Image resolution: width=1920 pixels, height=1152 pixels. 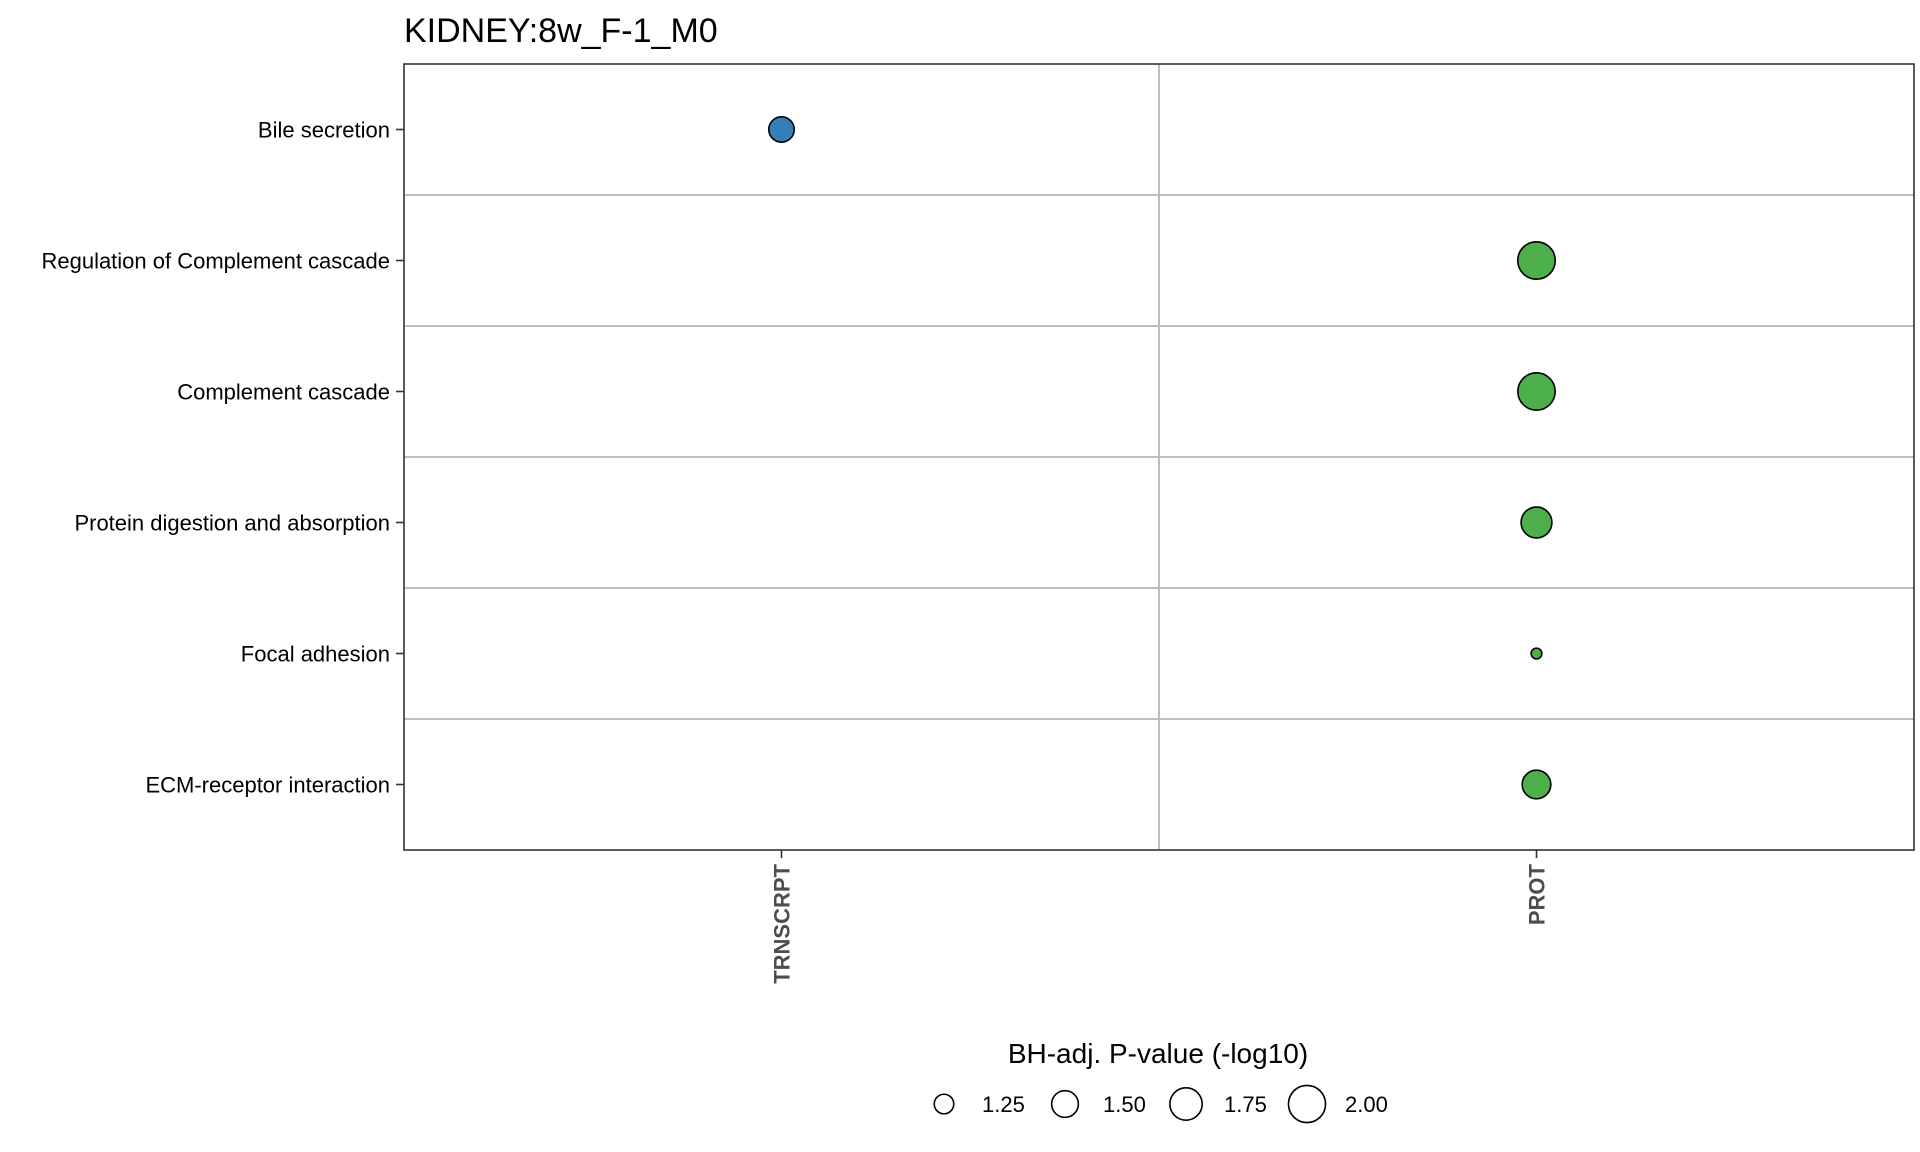 I want to click on y-tick-label: Regulation of Complement cascade, so click(x=215, y=261).